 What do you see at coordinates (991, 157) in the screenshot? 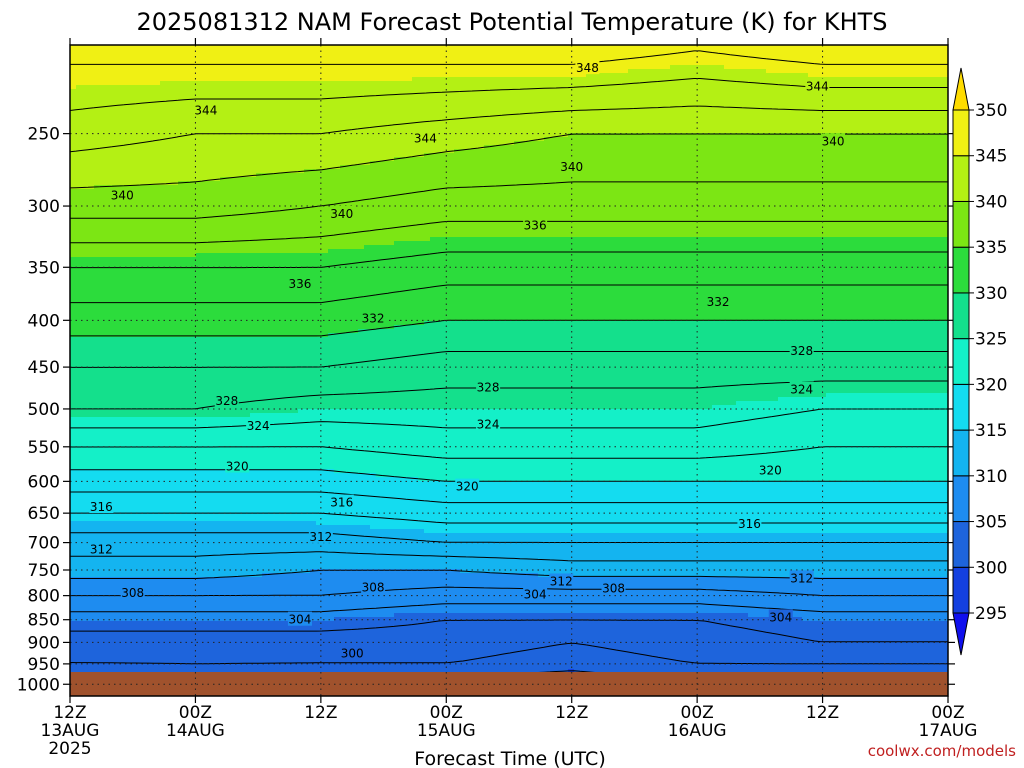
I see `colorbar-label: 345` at bounding box center [991, 157].